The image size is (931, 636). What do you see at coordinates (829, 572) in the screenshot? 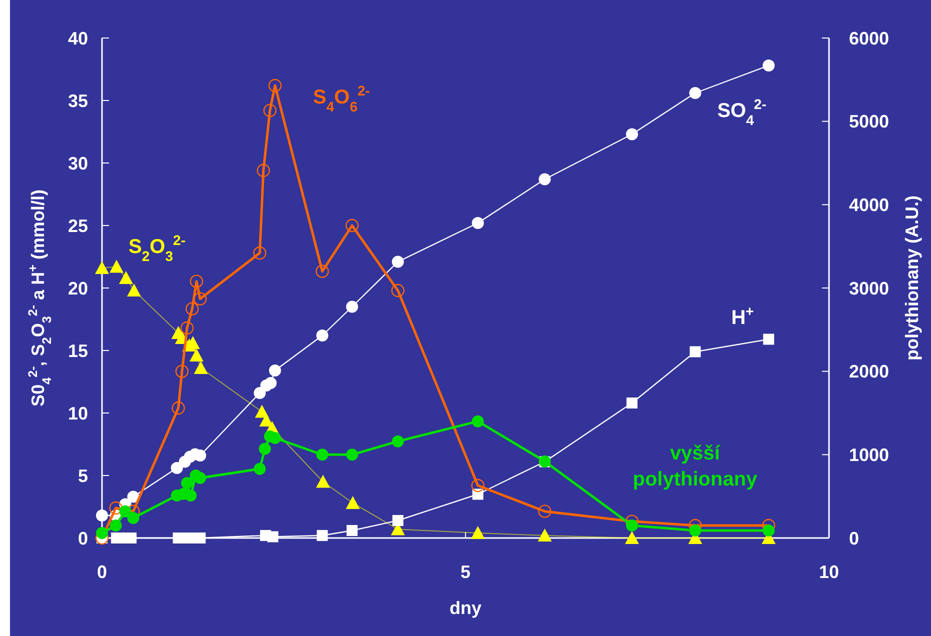
I see `x-tick-label: 10` at bounding box center [829, 572].